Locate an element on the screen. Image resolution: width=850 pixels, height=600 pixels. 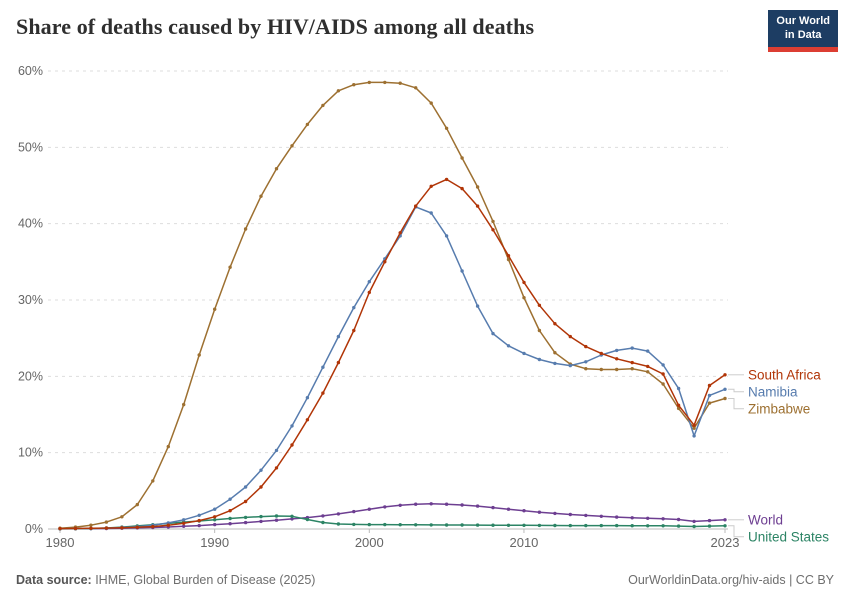
series-united-states is located at coordinates (392, 522).